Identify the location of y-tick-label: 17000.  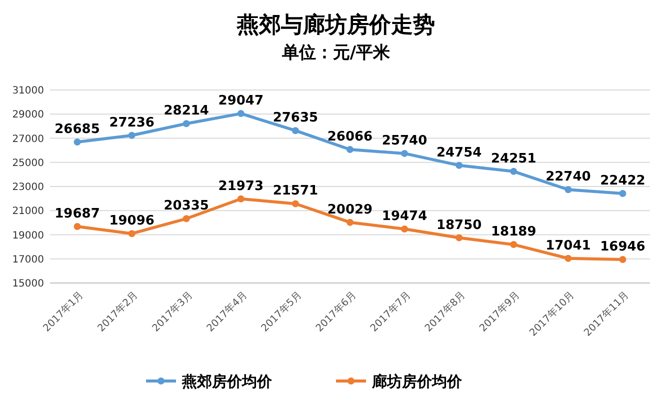
(28, 260).